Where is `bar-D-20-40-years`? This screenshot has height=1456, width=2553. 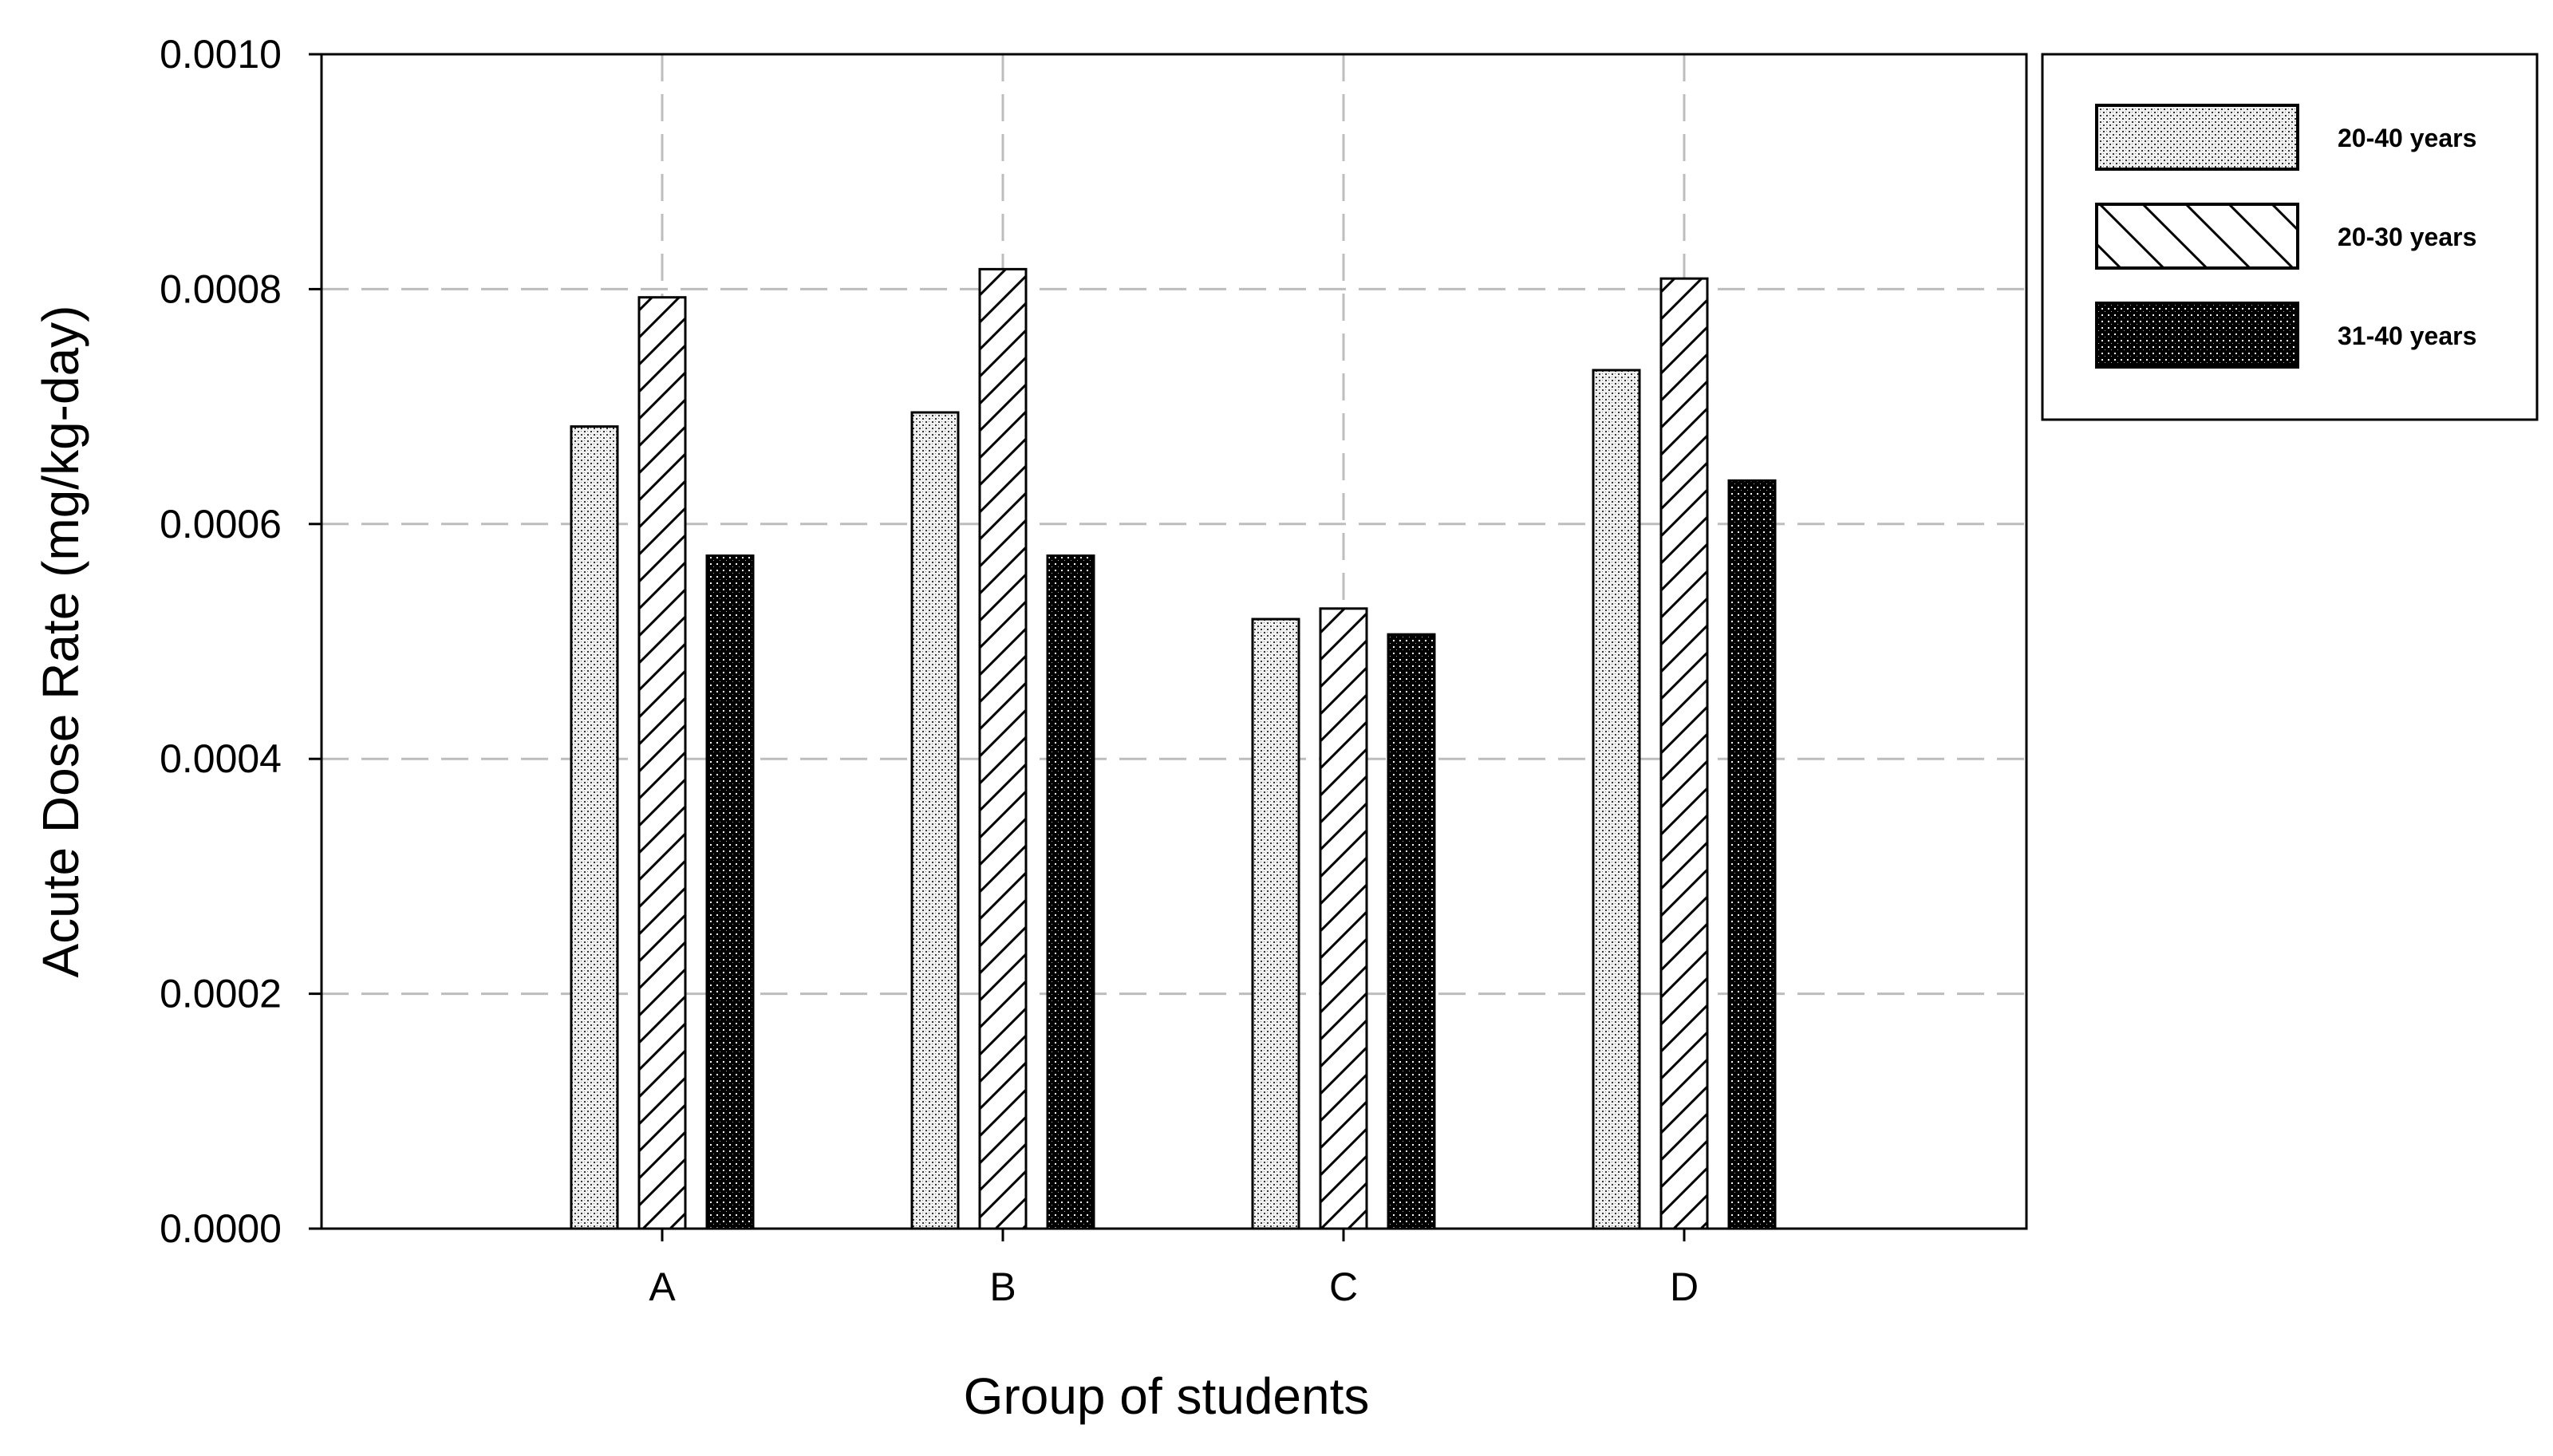
bar-D-20-40-years is located at coordinates (1616, 799).